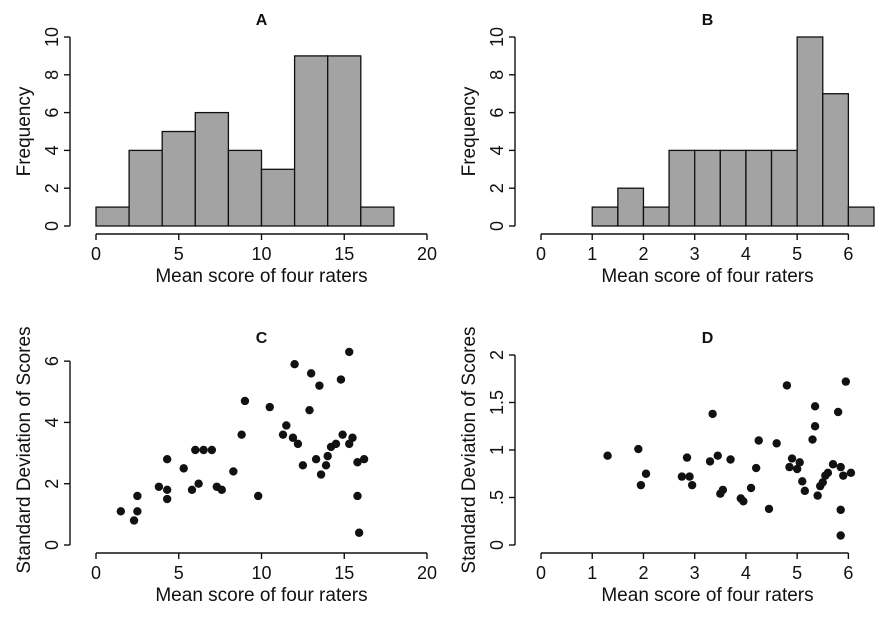 The image size is (881, 618). Describe the element at coordinates (52, 361) in the screenshot. I see `panel-c-y-tick-label-3: 6` at that location.